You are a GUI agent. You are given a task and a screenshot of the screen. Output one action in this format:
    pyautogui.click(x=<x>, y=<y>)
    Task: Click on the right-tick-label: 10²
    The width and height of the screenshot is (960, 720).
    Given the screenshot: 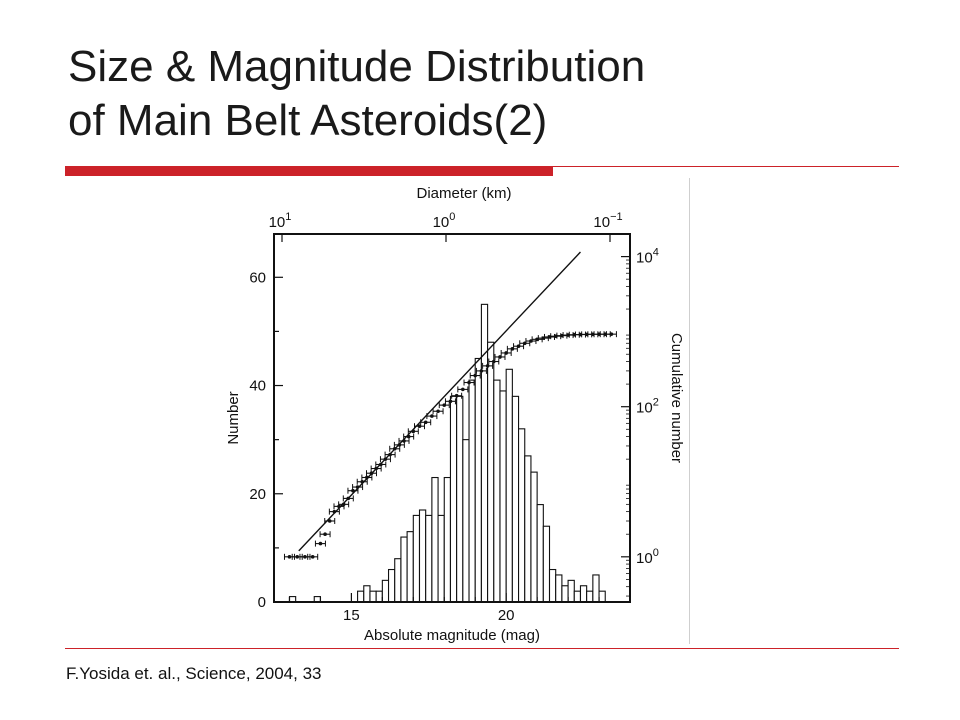 What is the action you would take?
    pyautogui.click(x=647, y=407)
    